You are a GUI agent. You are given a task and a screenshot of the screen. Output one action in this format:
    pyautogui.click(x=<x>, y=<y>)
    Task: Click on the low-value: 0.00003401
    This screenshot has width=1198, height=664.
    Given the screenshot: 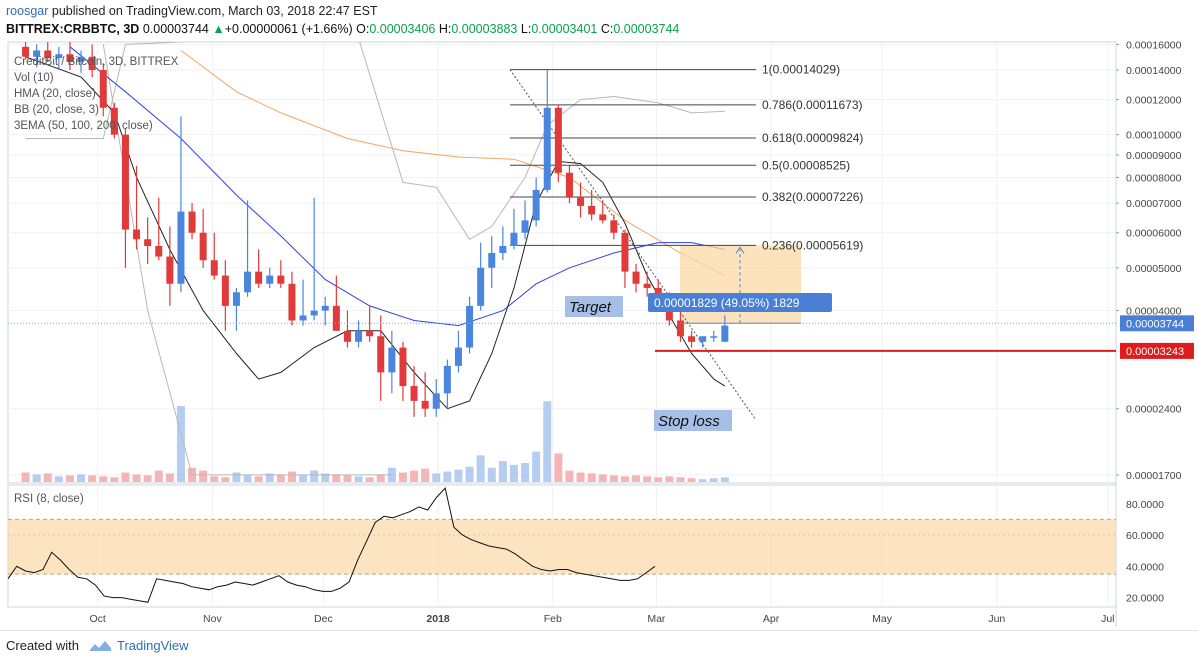 What is the action you would take?
    pyautogui.click(x=564, y=29)
    